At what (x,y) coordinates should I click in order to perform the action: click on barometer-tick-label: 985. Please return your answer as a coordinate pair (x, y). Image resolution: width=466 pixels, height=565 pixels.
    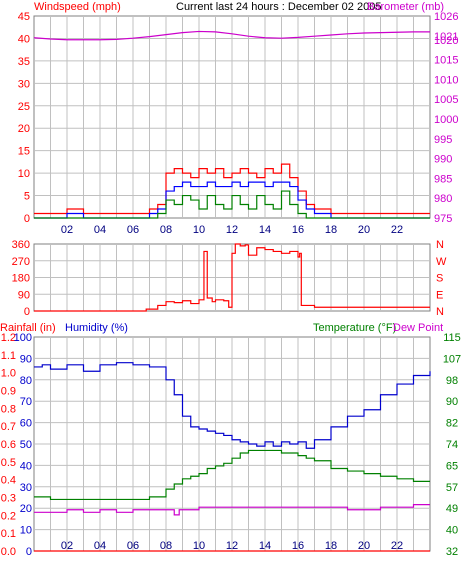
    Looking at the image, I should click on (443, 179).